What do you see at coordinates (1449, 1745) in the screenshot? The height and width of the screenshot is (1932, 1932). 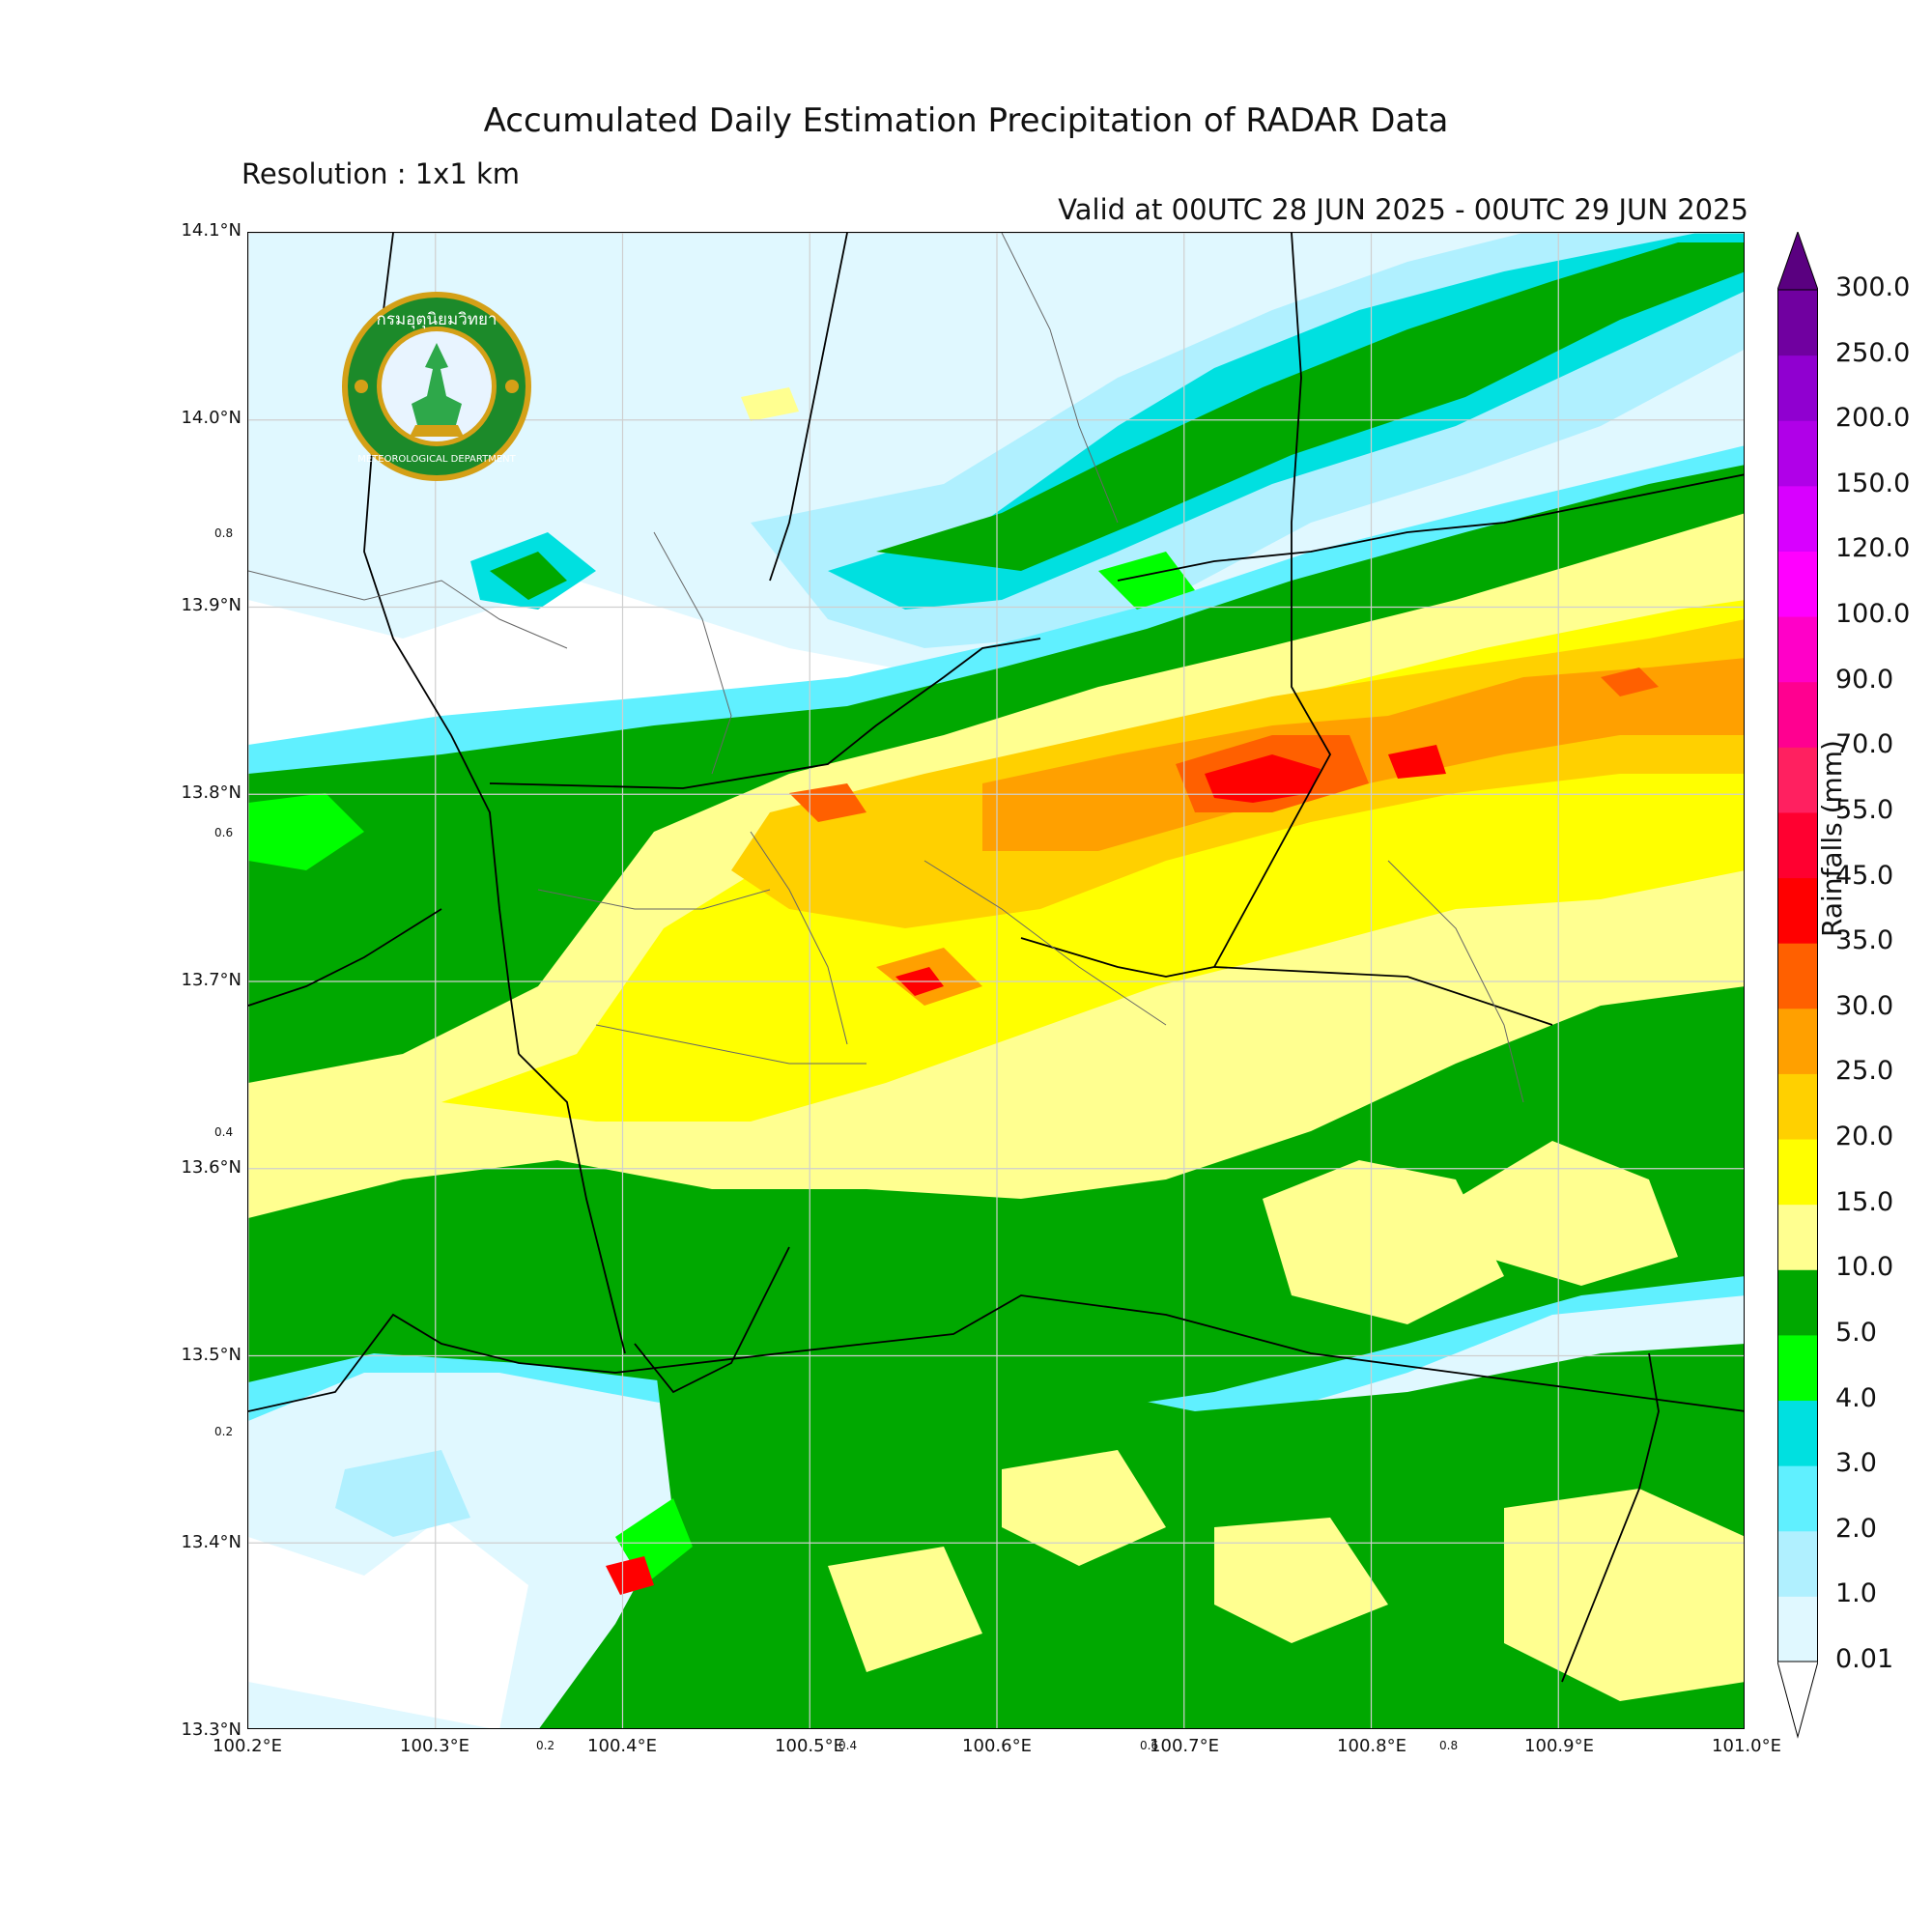 I see `minor-x-tick: 0.8` at bounding box center [1449, 1745].